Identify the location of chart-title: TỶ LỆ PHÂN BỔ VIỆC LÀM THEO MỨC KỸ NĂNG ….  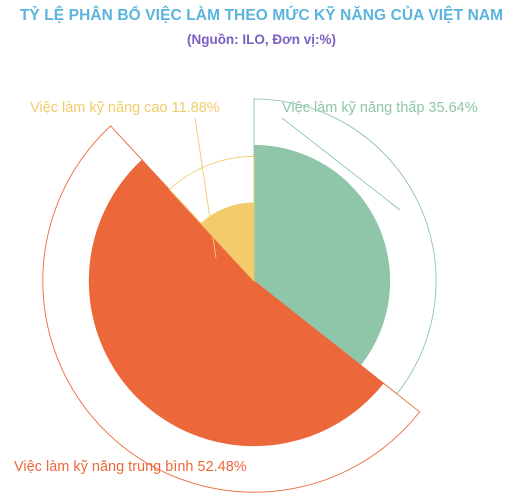
(261, 15).